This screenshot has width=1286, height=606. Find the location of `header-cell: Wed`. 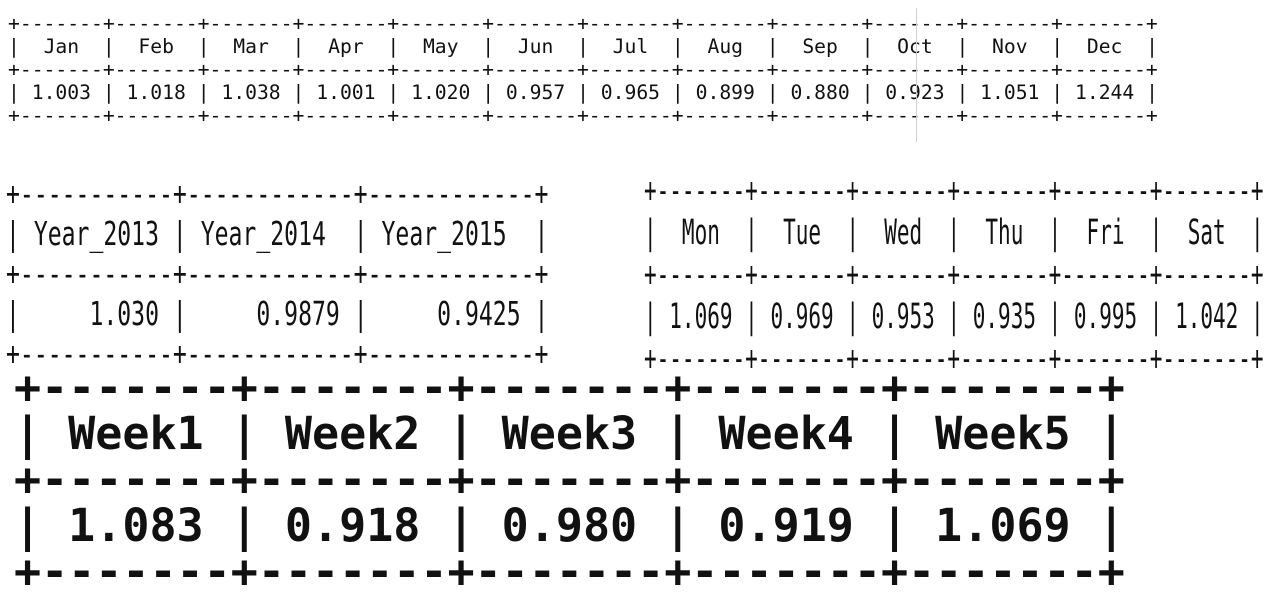

header-cell: Wed is located at coordinates (903, 233).